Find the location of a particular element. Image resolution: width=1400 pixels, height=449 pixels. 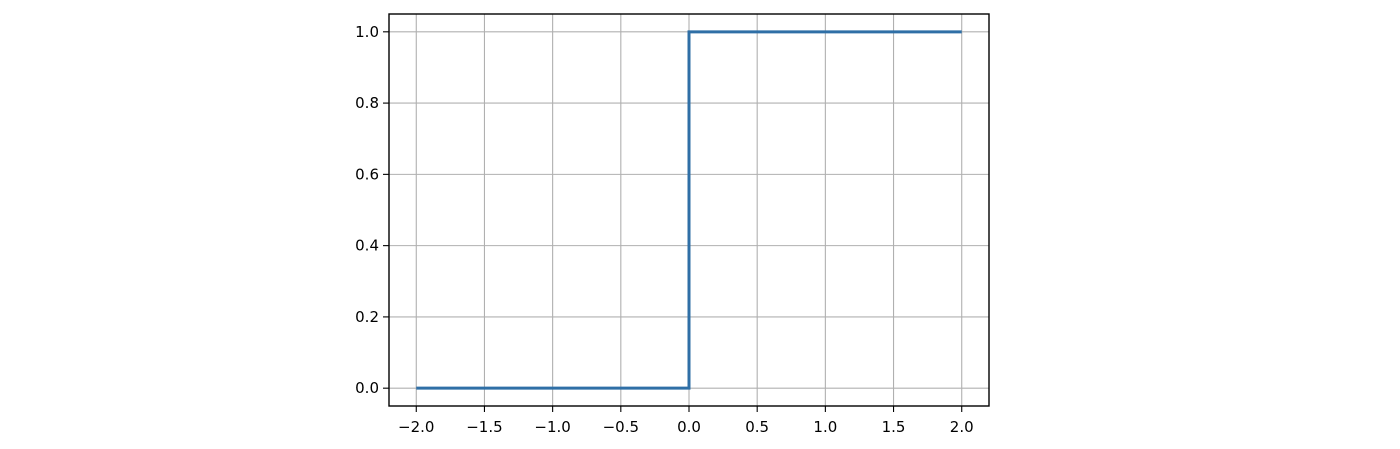

y-tick-label: 0.4 is located at coordinates (367, 246).